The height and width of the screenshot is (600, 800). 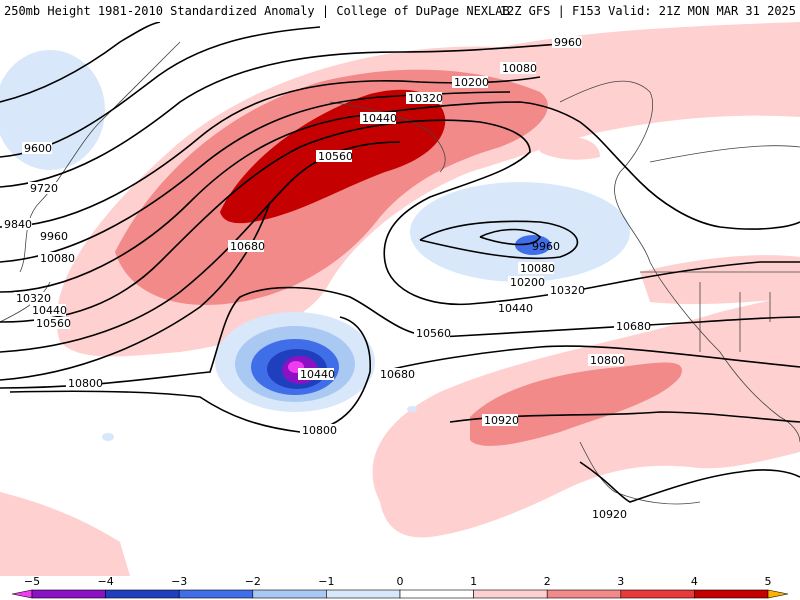 I want to click on colorbar-tick-label: 4, so click(x=694, y=581).